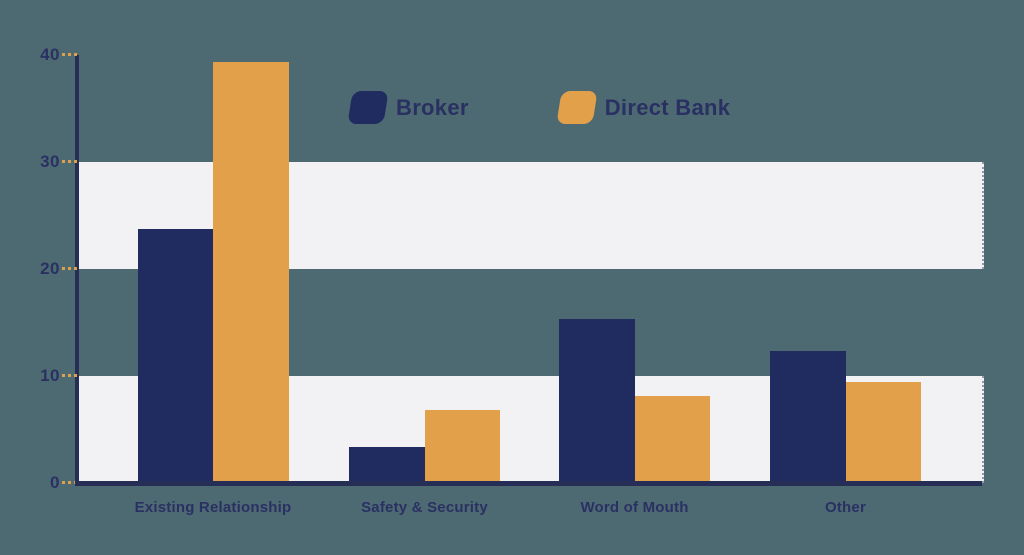 The image size is (1024, 555). I want to click on bar-broker-other, so click(808, 417).